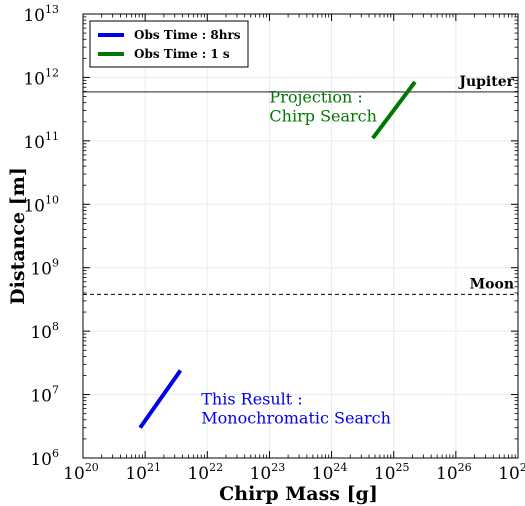  I want to click on legend-box, so click(169, 44).